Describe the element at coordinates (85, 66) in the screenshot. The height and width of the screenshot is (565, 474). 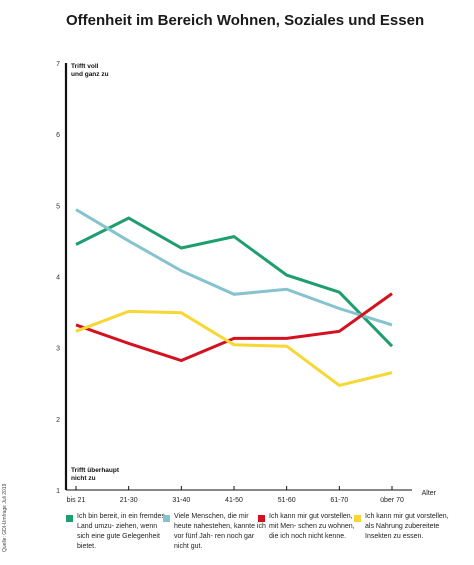
I see `y-axis-top-label: Trifft voll` at that location.